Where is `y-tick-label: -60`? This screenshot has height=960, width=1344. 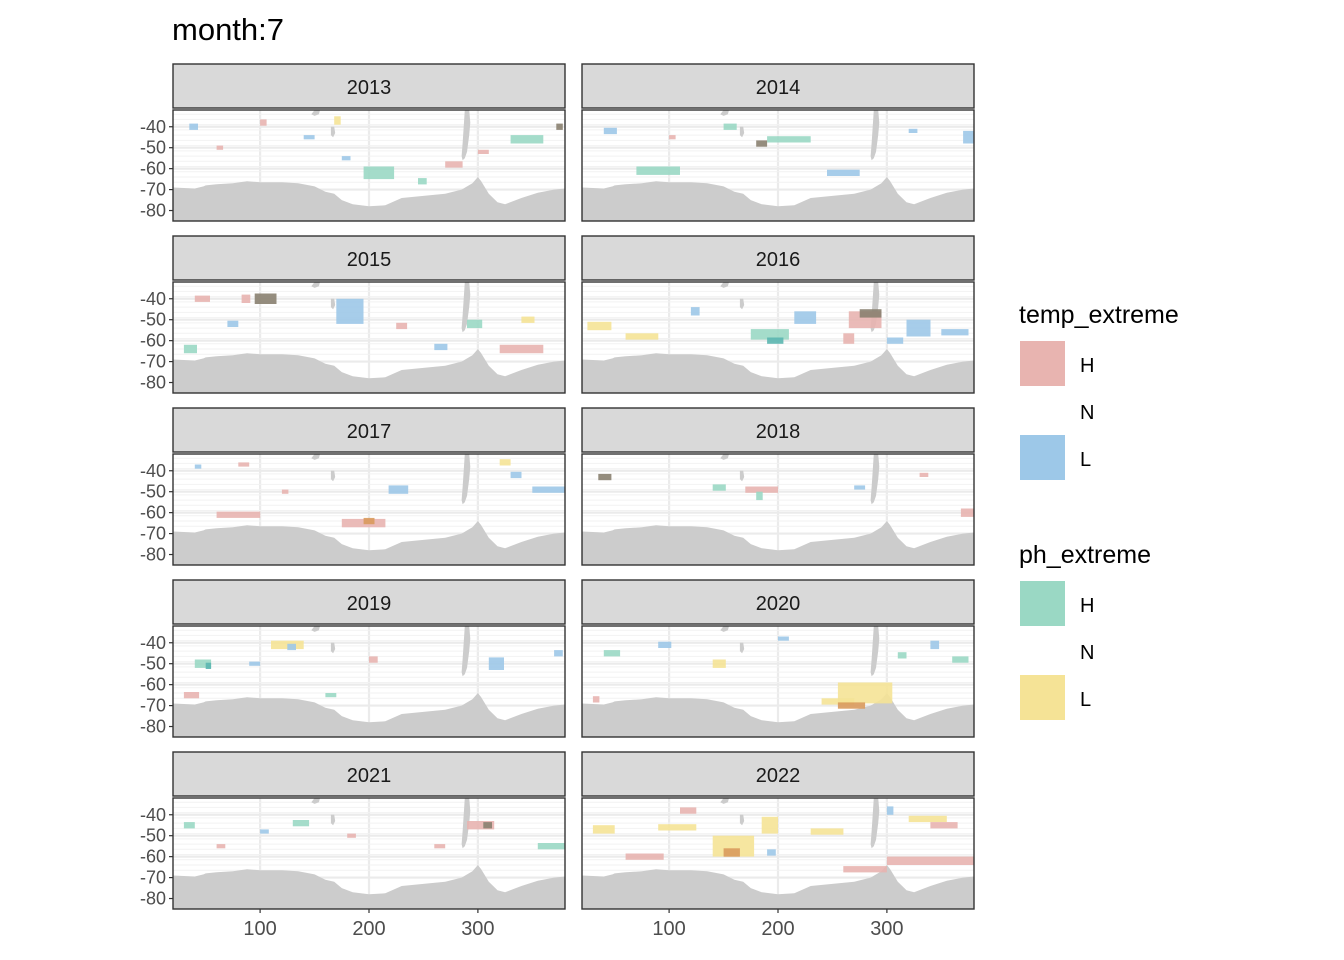 y-tick-label: -60 is located at coordinates (153, 685).